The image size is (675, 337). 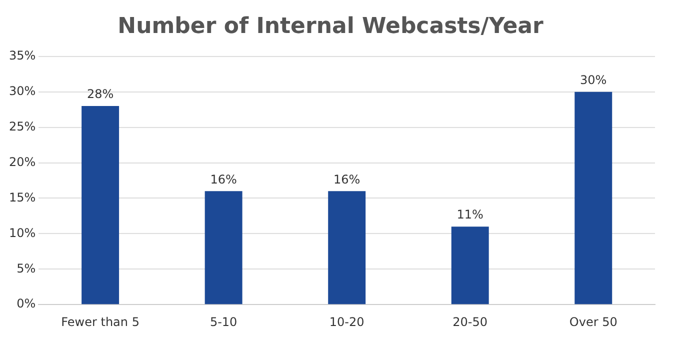 What do you see at coordinates (22, 233) in the screenshot?
I see `y-tick-label: 10%` at bounding box center [22, 233].